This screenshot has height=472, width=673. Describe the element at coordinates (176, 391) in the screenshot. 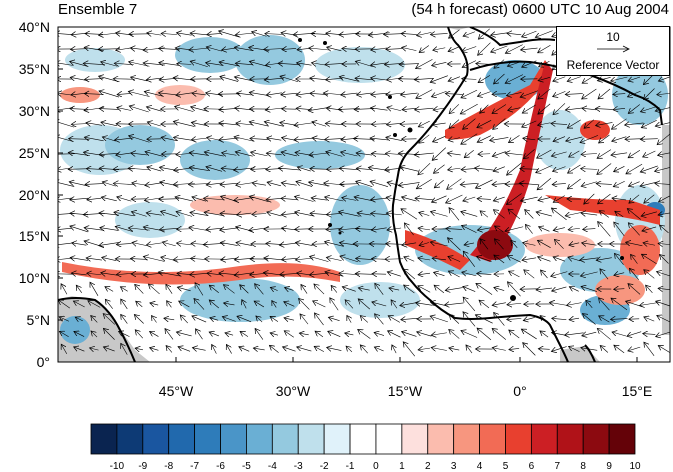

I see `lon-label: 45°W` at that location.